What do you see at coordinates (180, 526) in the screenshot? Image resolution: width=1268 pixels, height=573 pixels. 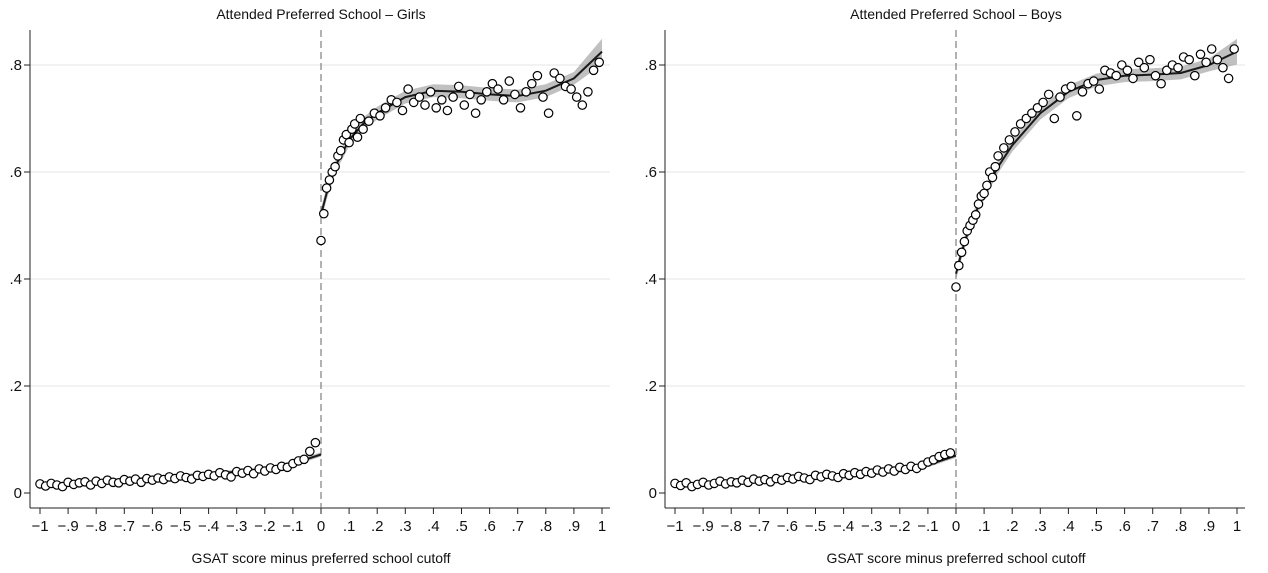 I see `x-tick-label: −.5` at bounding box center [180, 526].